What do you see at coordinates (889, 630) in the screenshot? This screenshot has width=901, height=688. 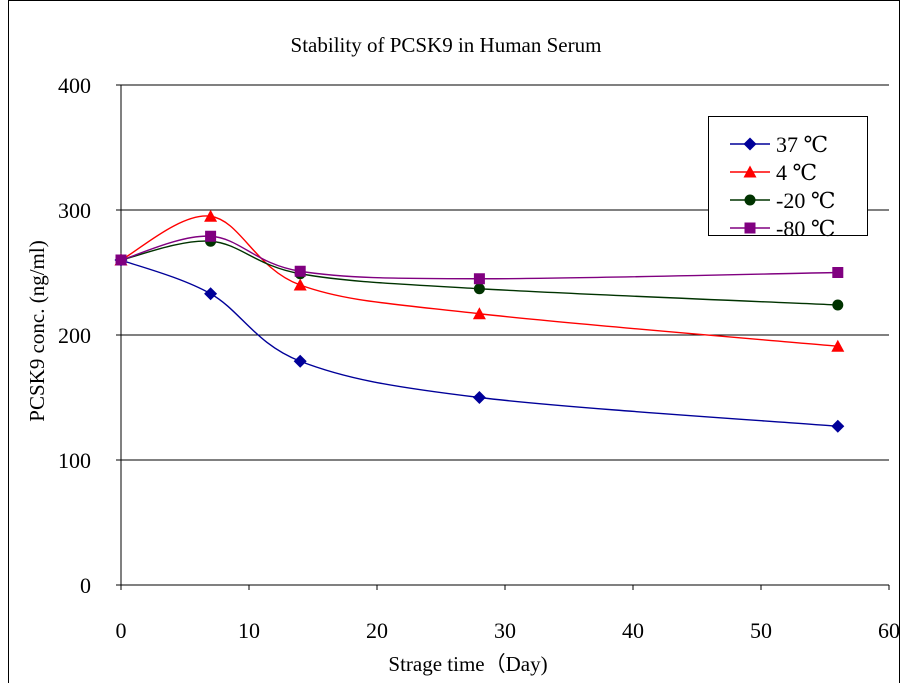 I see `x-tick-label-60: 60` at bounding box center [889, 630].